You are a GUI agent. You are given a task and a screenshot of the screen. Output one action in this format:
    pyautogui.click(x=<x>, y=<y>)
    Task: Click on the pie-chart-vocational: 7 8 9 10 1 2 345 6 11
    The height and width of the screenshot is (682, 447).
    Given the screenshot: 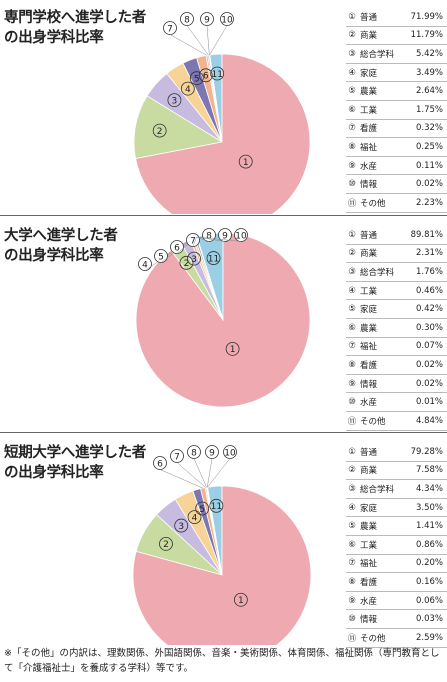 What is the action you would take?
    pyautogui.click(x=222, y=113)
    